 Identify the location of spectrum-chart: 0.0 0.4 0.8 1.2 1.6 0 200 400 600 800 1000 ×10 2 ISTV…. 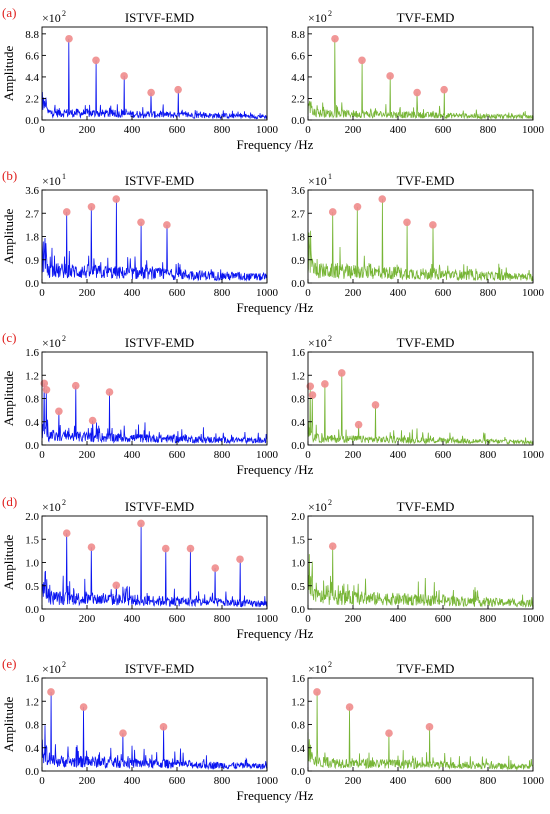
(140, 397).